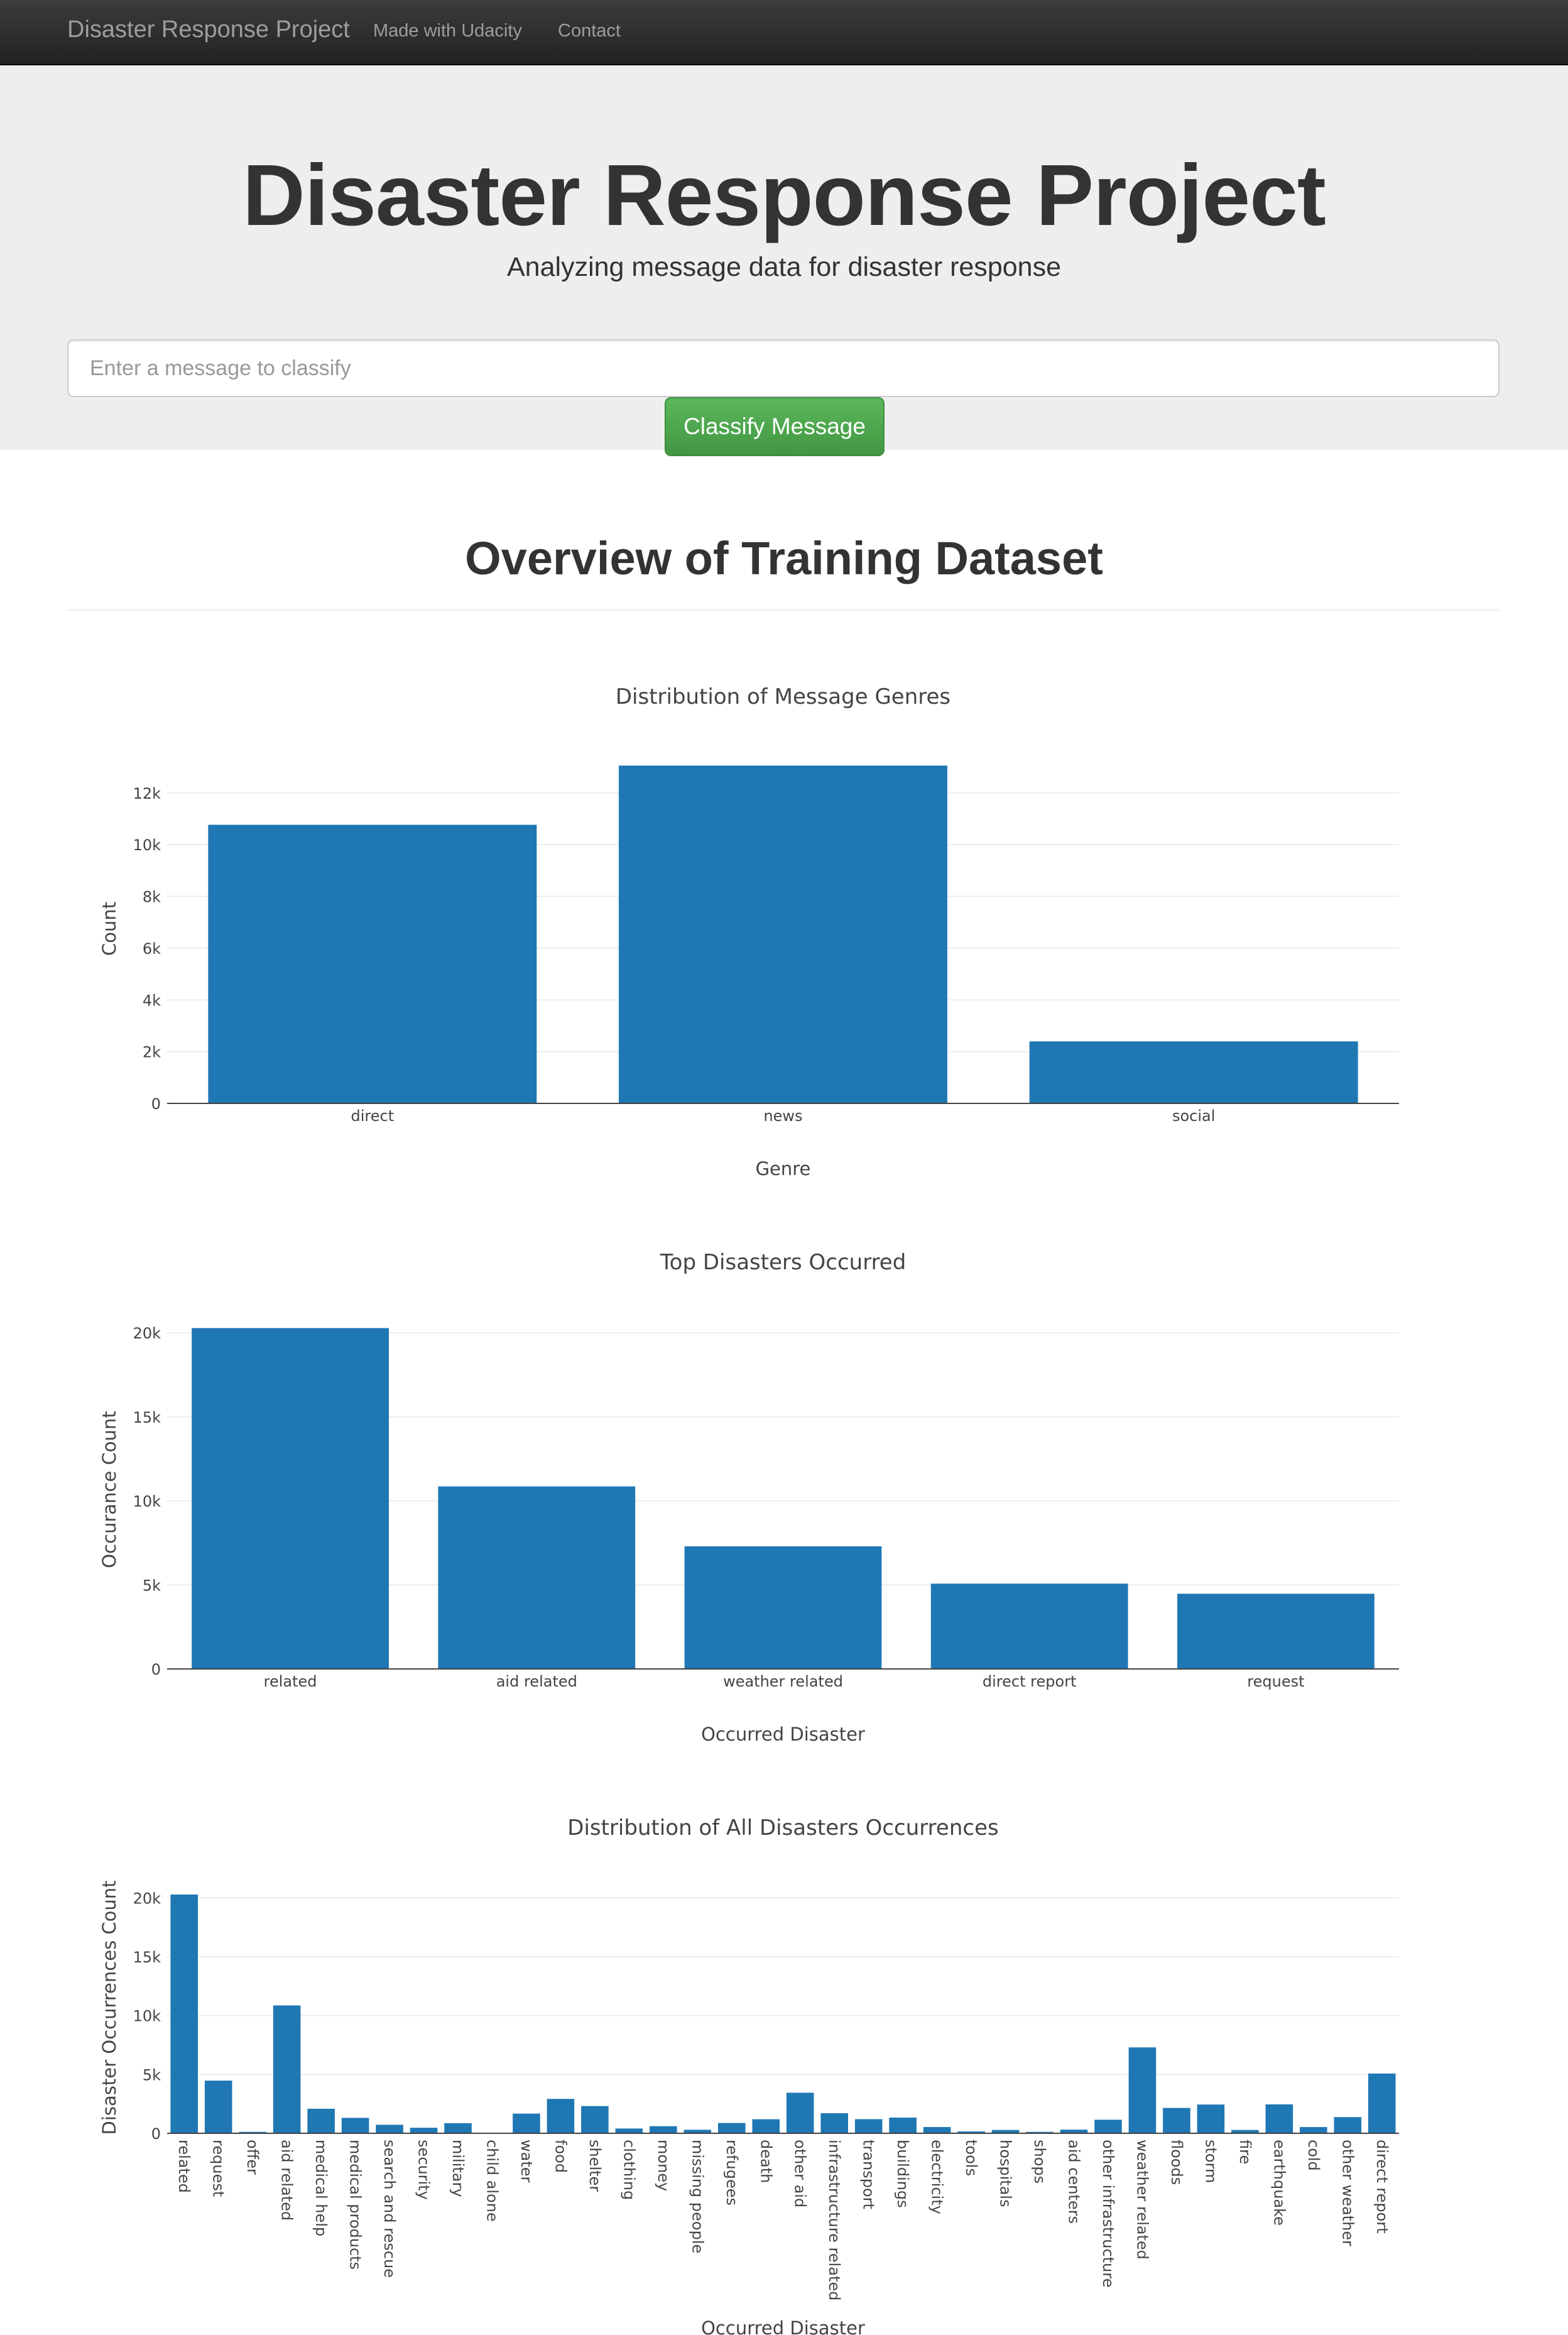 The height and width of the screenshot is (2335, 1568). Describe the element at coordinates (424, 2130) in the screenshot. I see `bar-security` at that location.